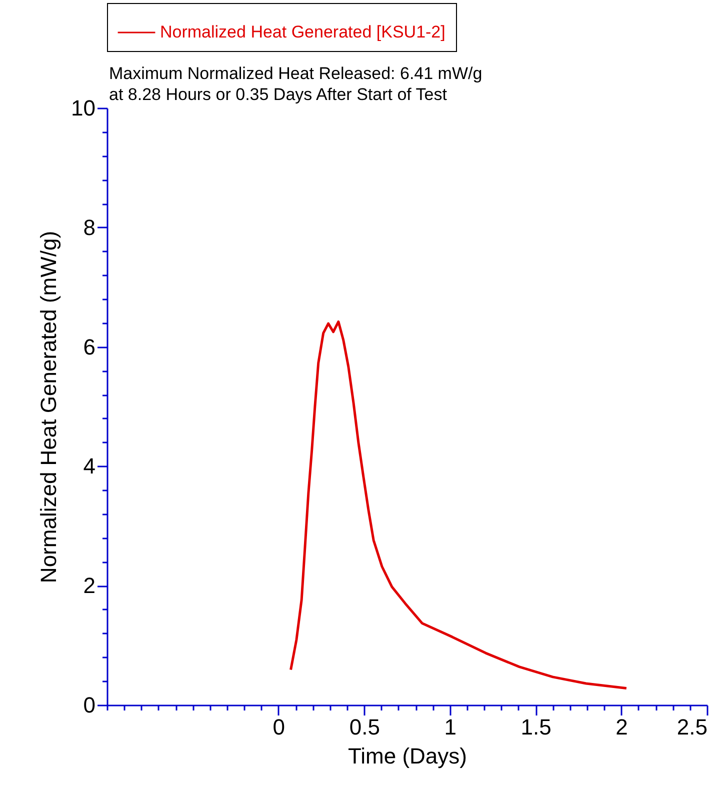 This screenshot has height=792, width=726. Describe the element at coordinates (692, 727) in the screenshot. I see `x-tick-label: 2.5` at that location.